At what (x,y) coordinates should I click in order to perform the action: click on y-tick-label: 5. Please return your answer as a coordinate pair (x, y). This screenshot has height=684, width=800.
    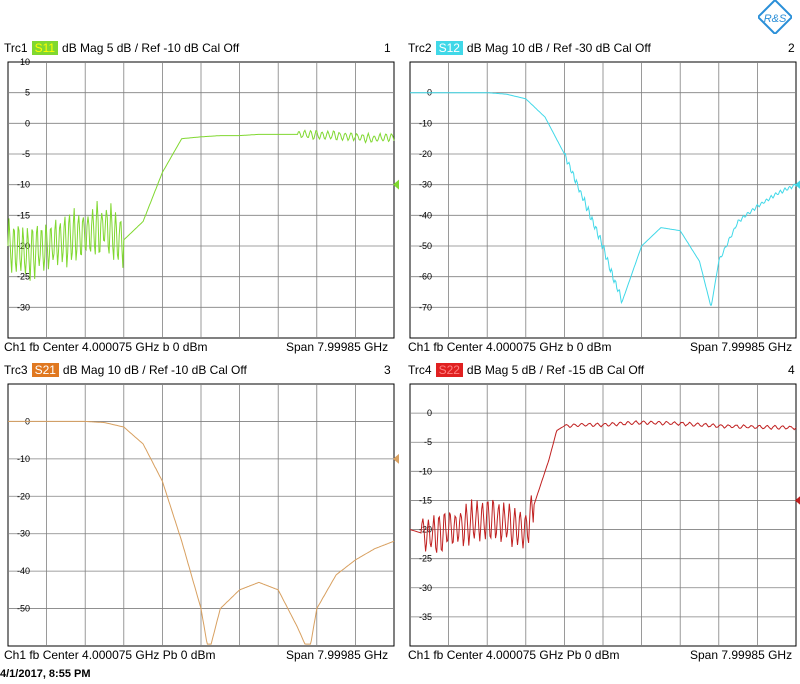
    Looking at the image, I should click on (27, 93).